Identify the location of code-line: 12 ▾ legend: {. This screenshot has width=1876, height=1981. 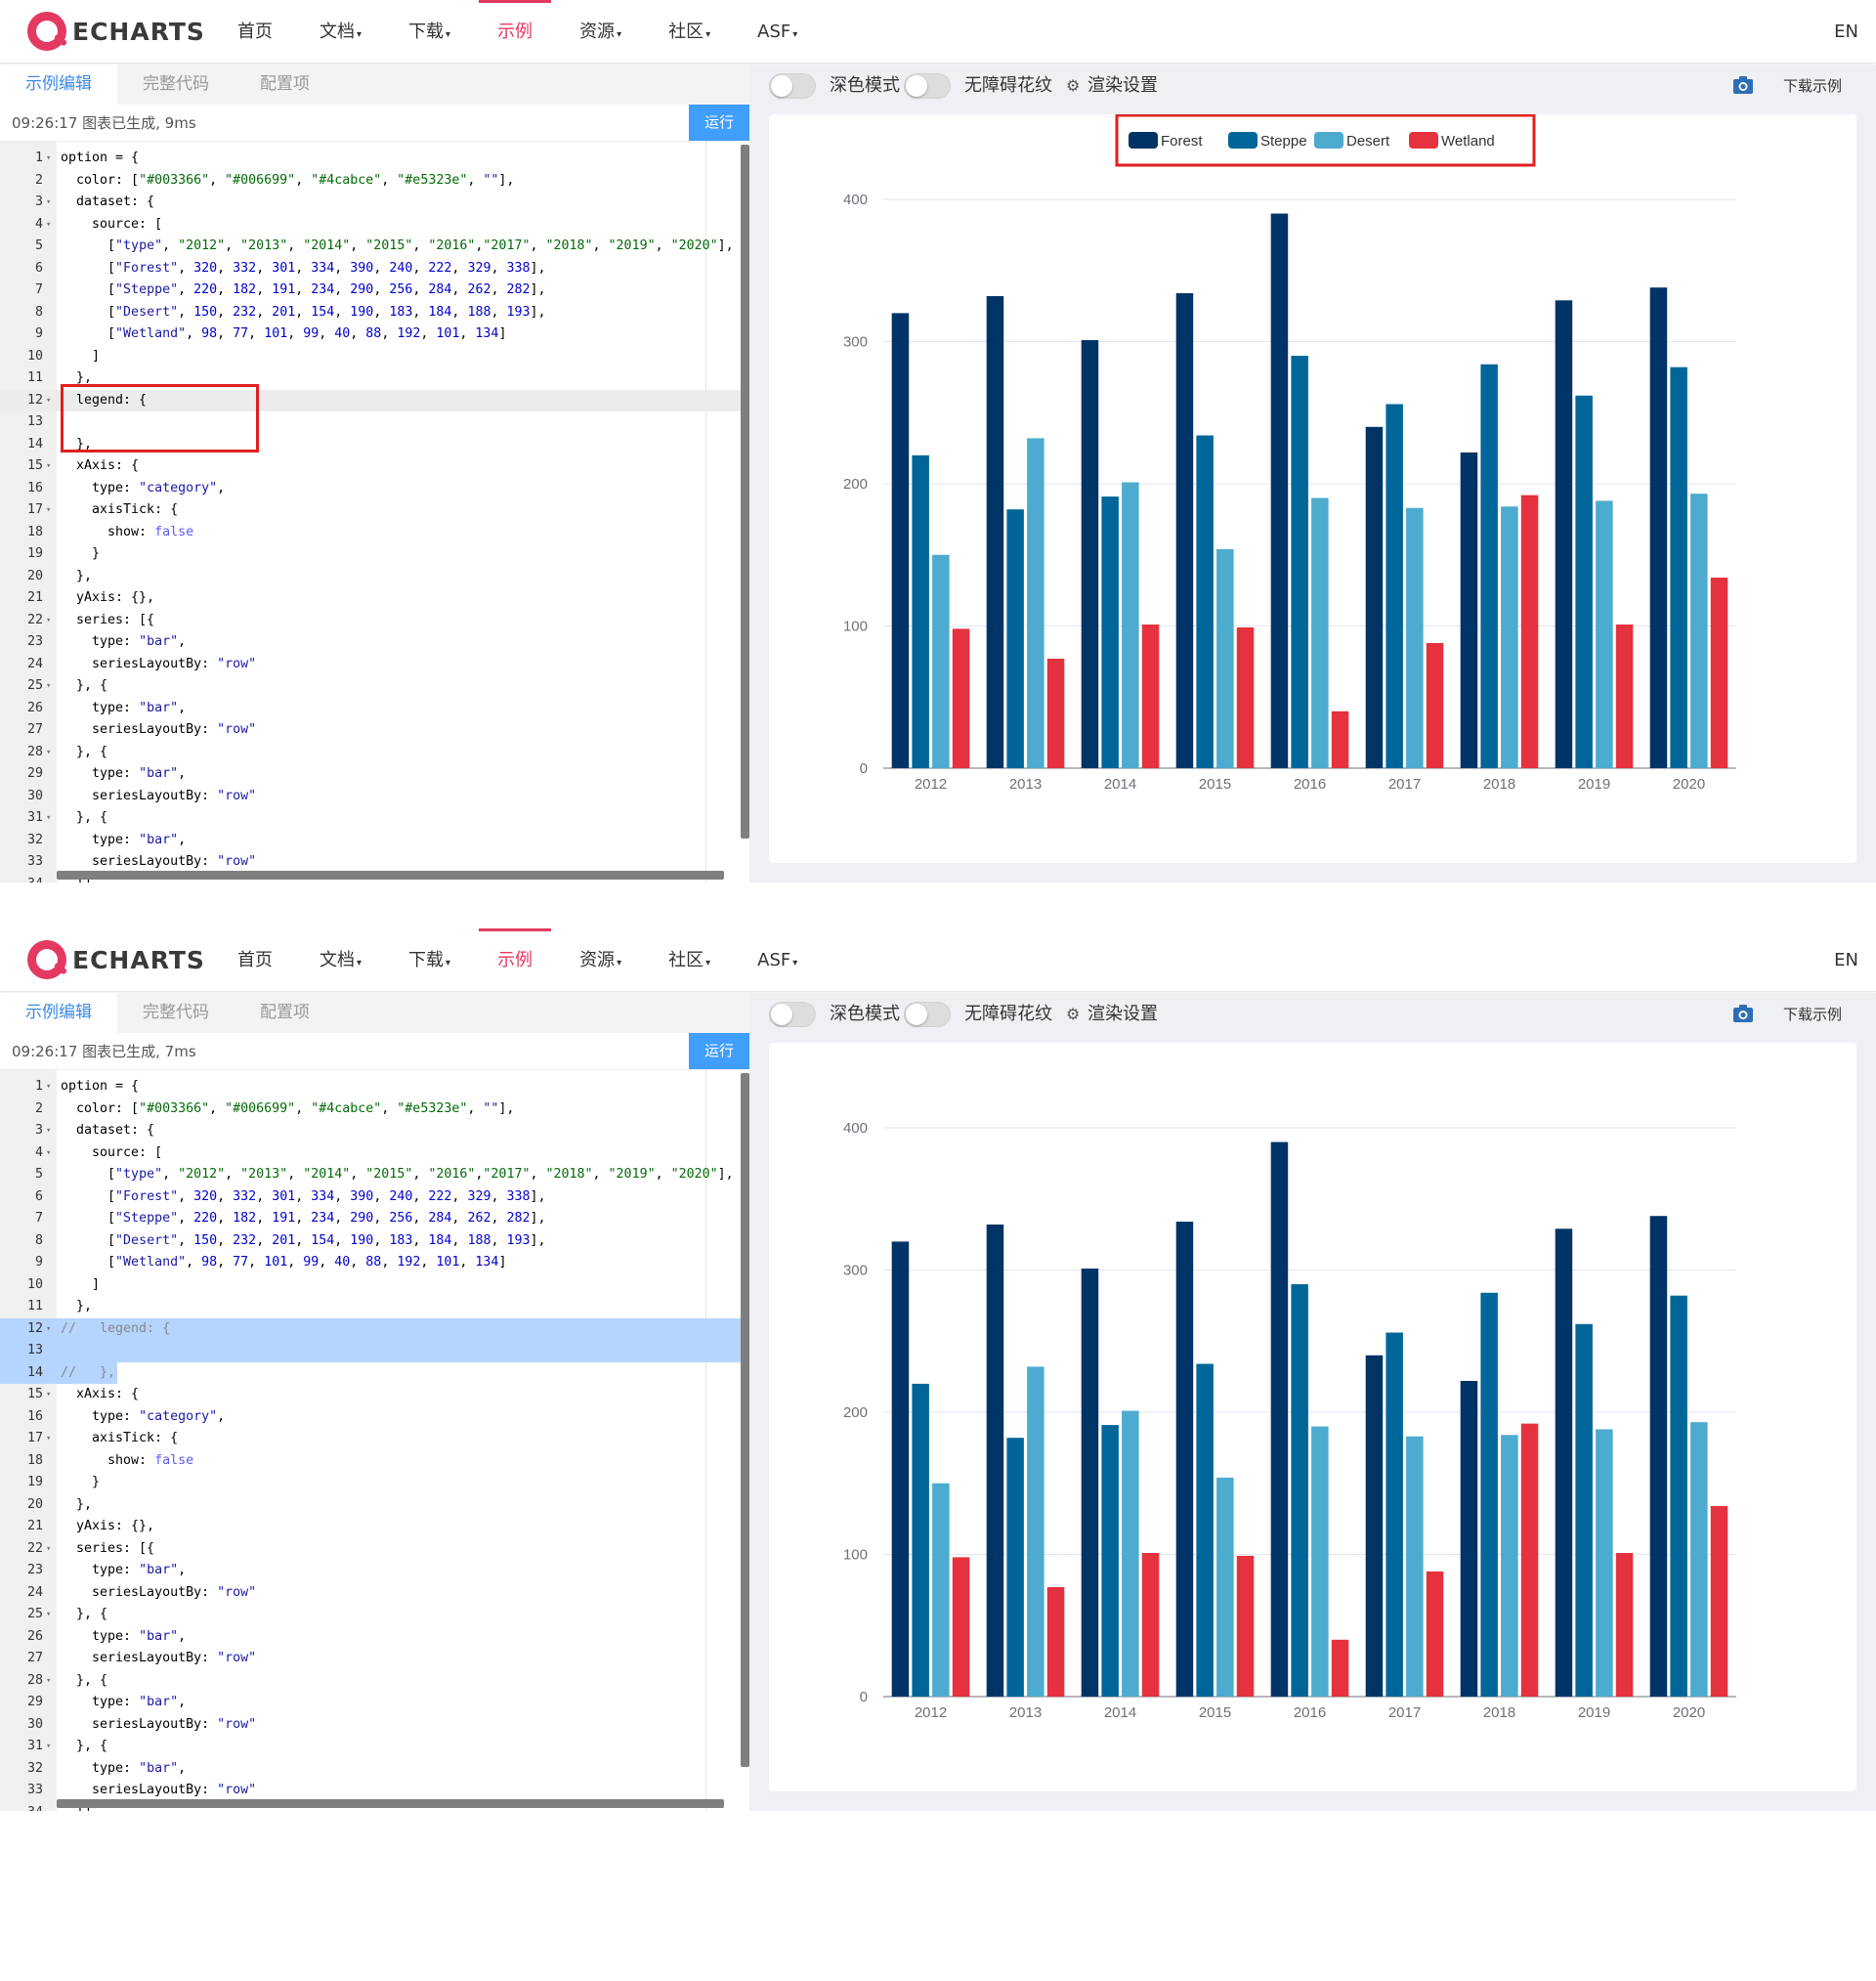
(370, 400).